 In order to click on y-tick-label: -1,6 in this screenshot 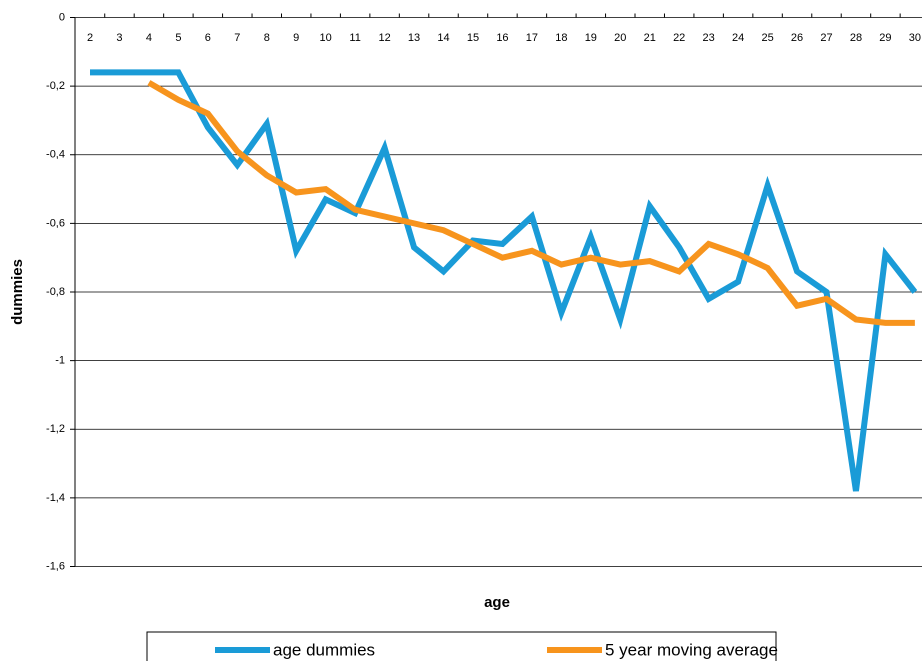, I will do `click(55, 566)`.